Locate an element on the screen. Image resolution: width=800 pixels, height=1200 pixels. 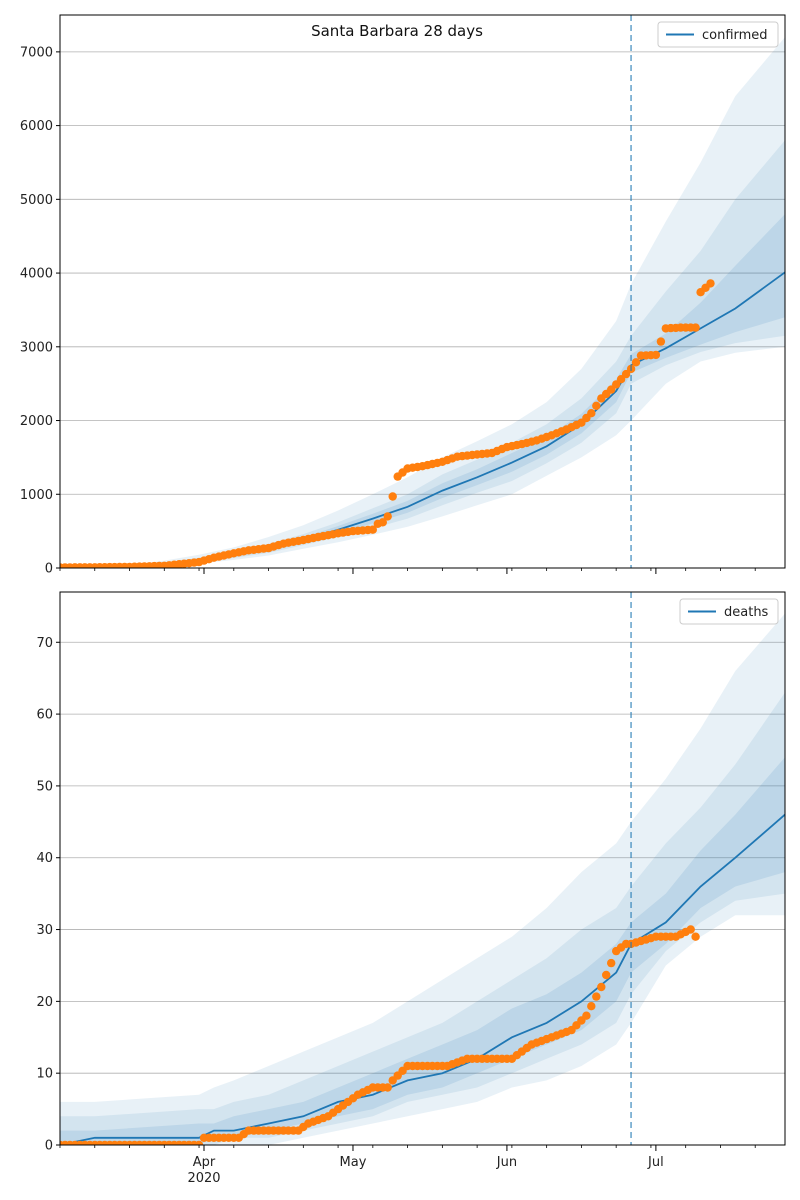
y-tick-label: 70 is located at coordinates (44, 643).